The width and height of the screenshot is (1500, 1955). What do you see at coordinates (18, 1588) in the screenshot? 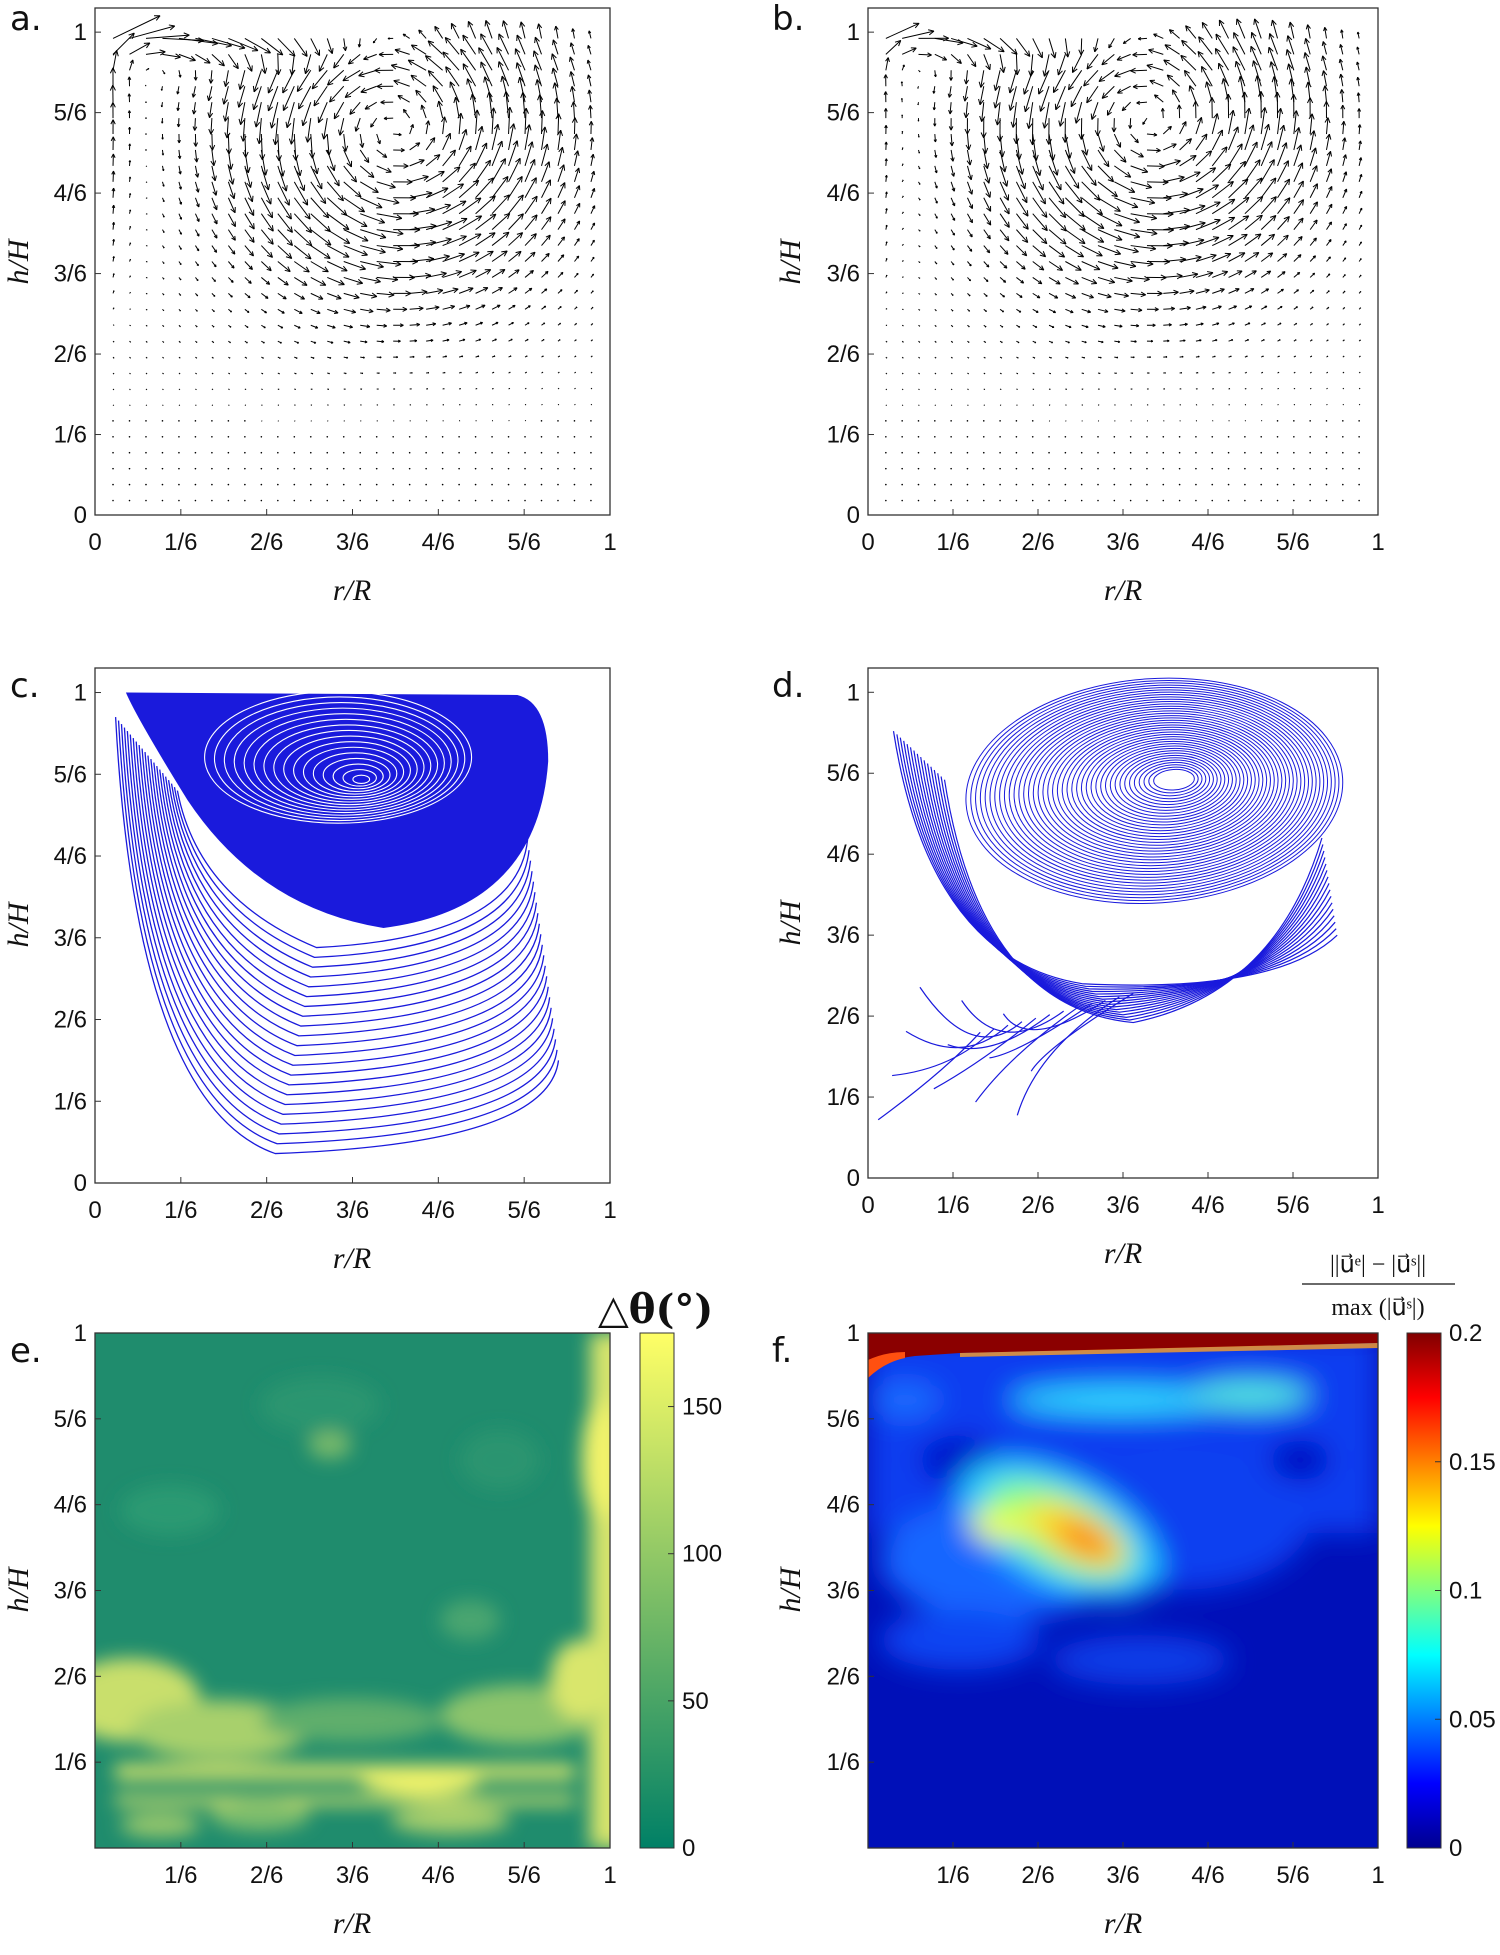
I see `panel-e-ylabel: h/H` at bounding box center [18, 1588].